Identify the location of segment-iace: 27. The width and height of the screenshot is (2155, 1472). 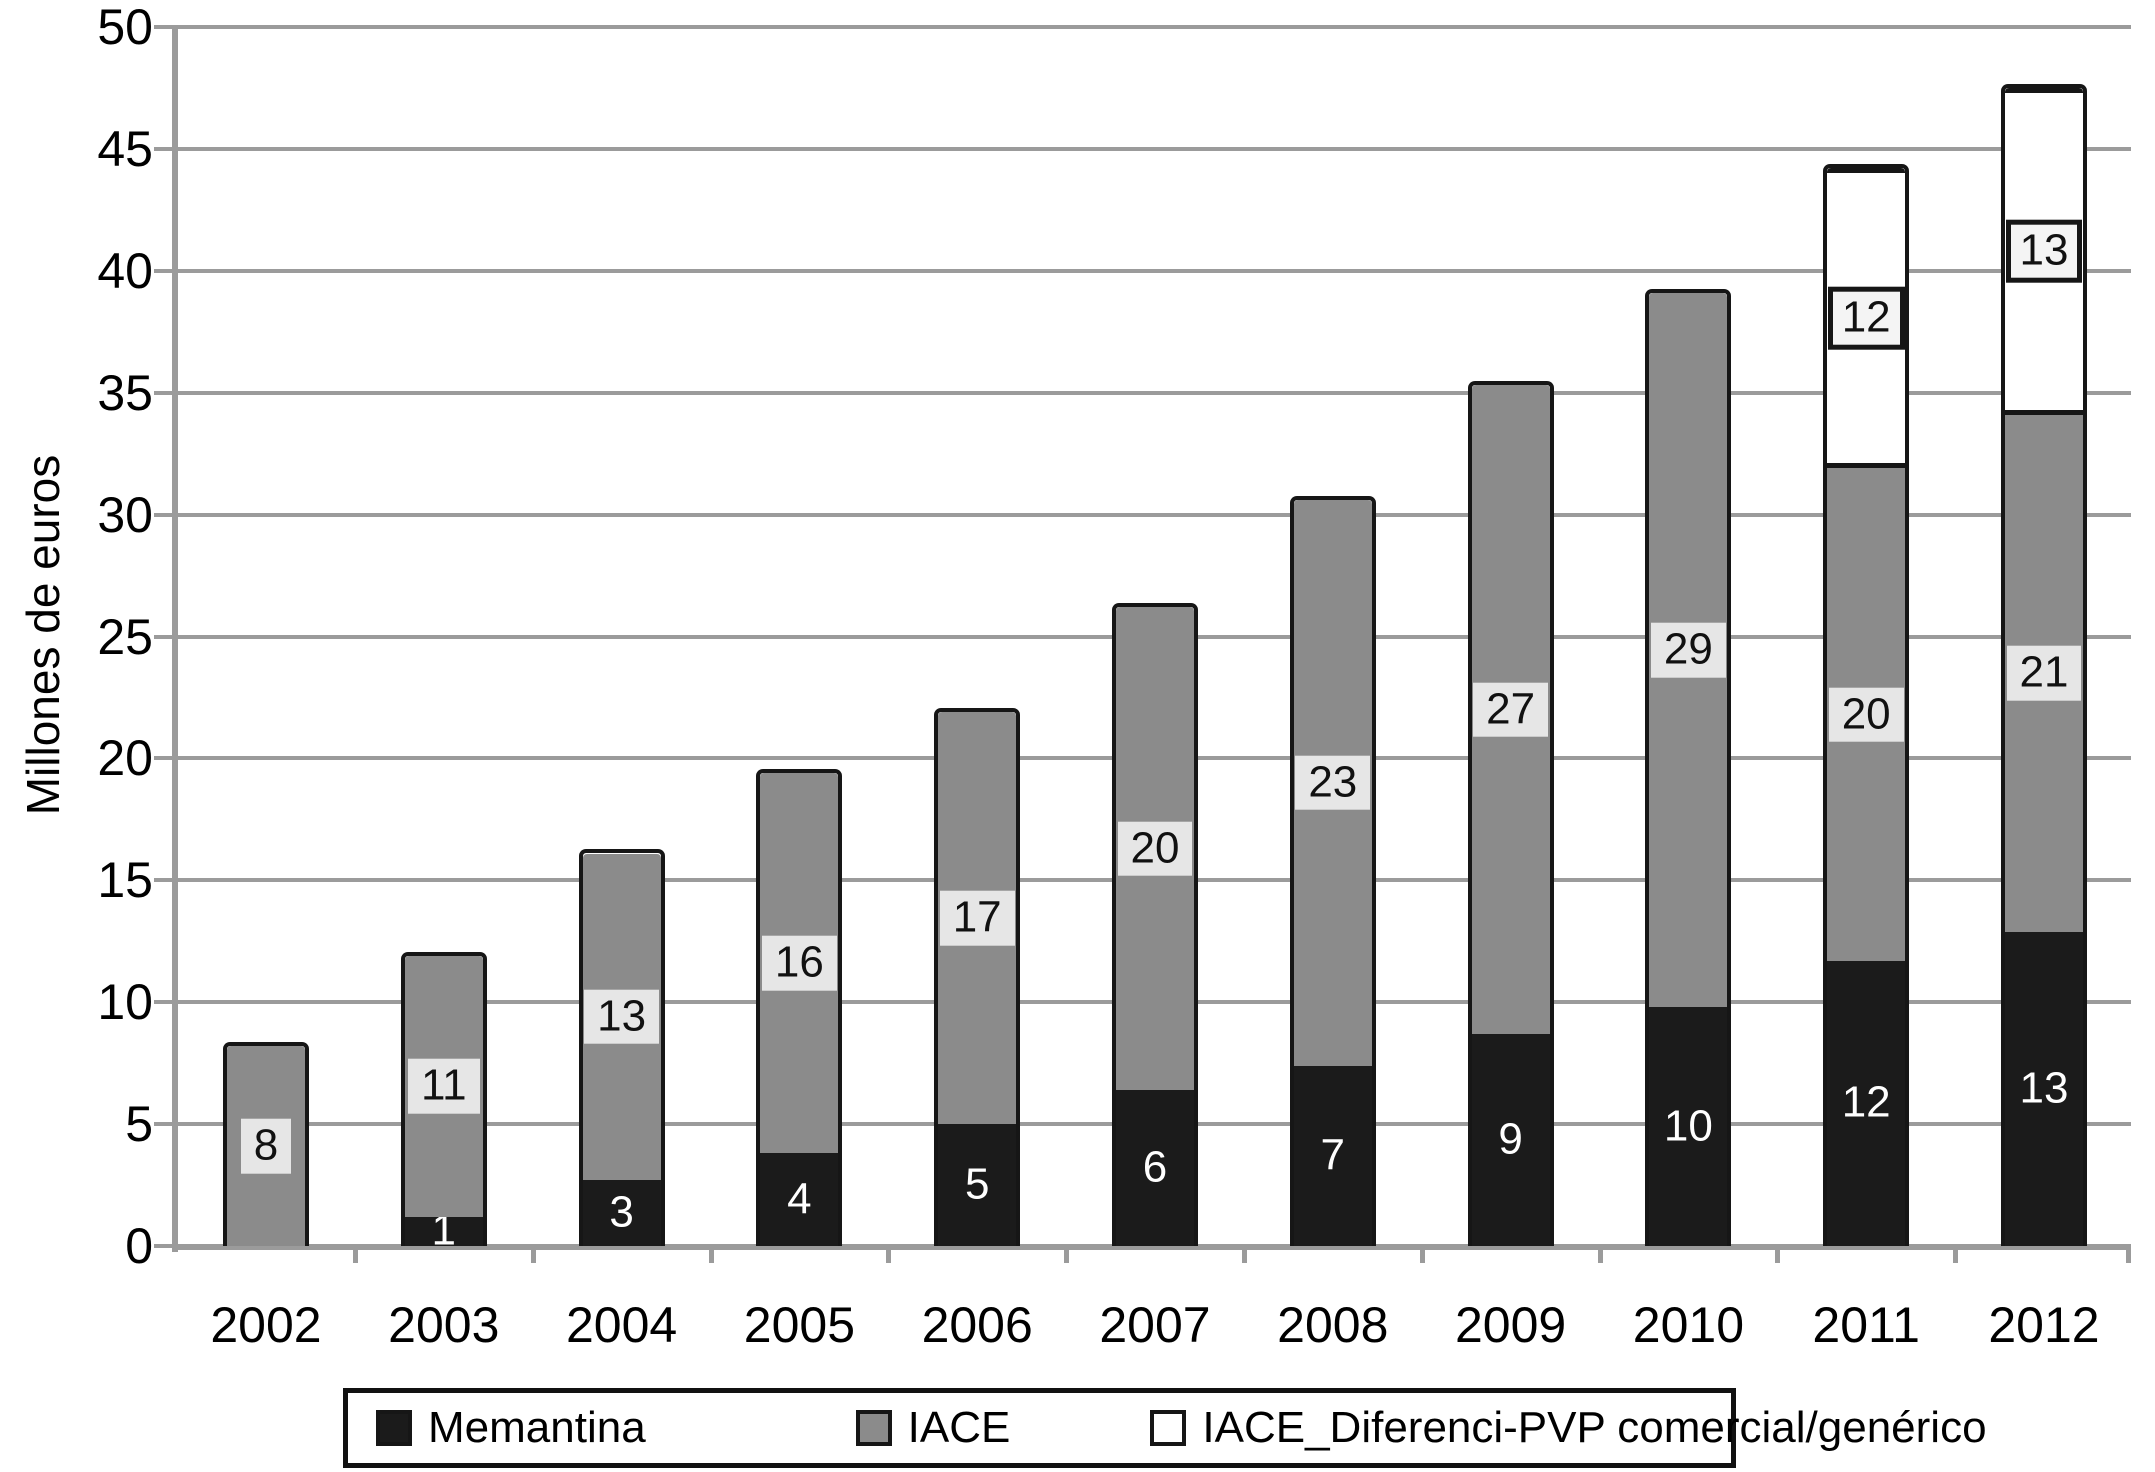
(1510, 709).